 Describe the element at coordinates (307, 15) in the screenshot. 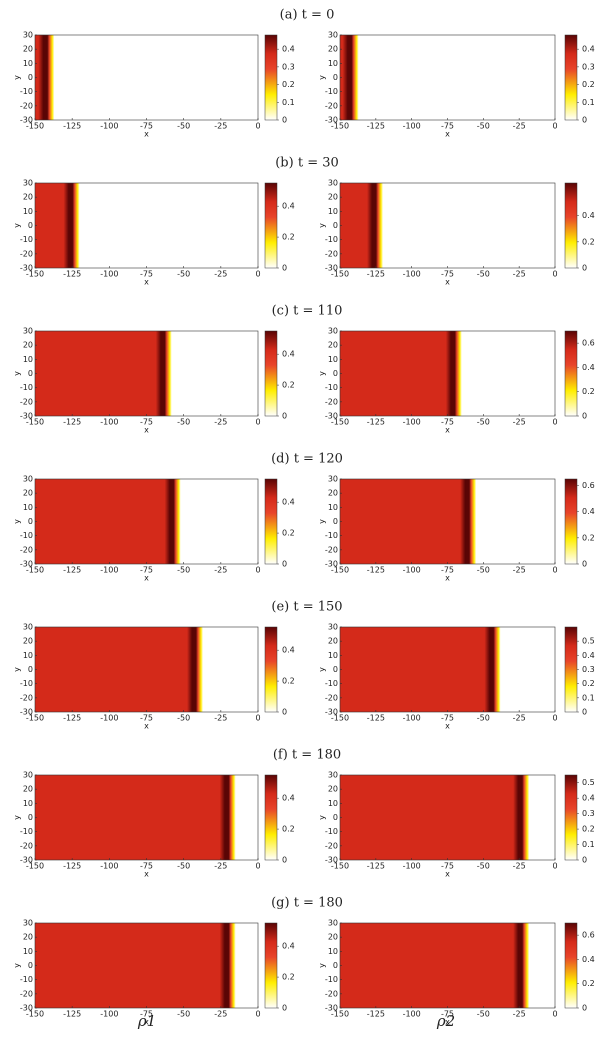

I see `row-title: (a) t = 0` at that location.